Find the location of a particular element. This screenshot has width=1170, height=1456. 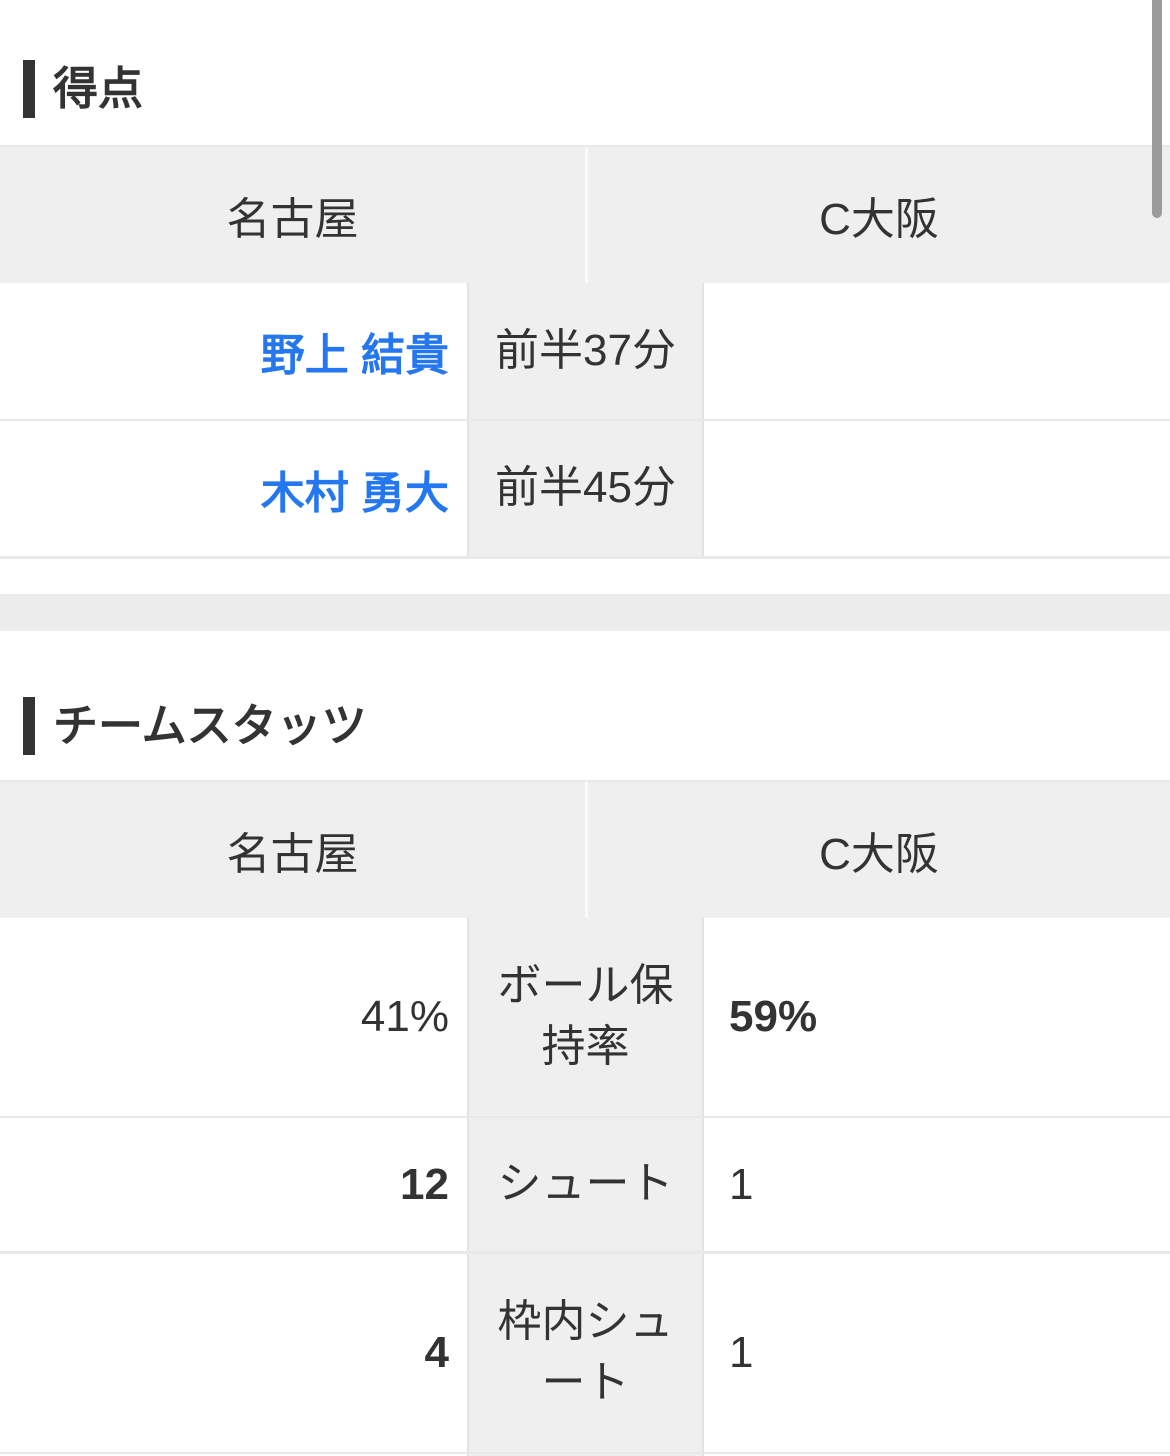

player-link-kimura: 木村 勇大 is located at coordinates (354, 493).